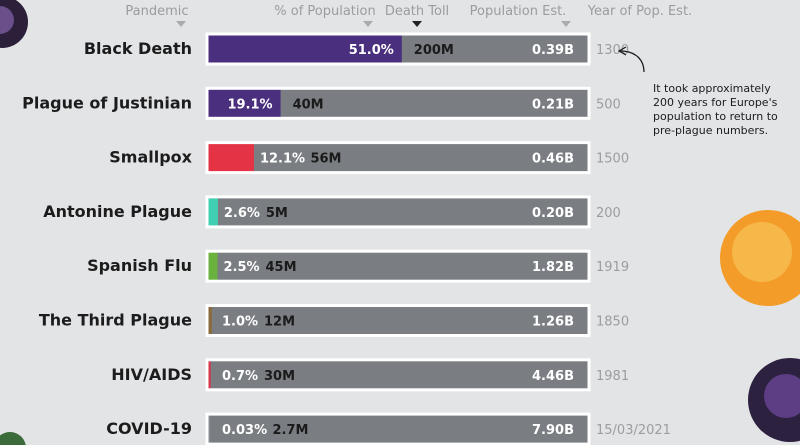  I want to click on year-label: 500, so click(608, 104).